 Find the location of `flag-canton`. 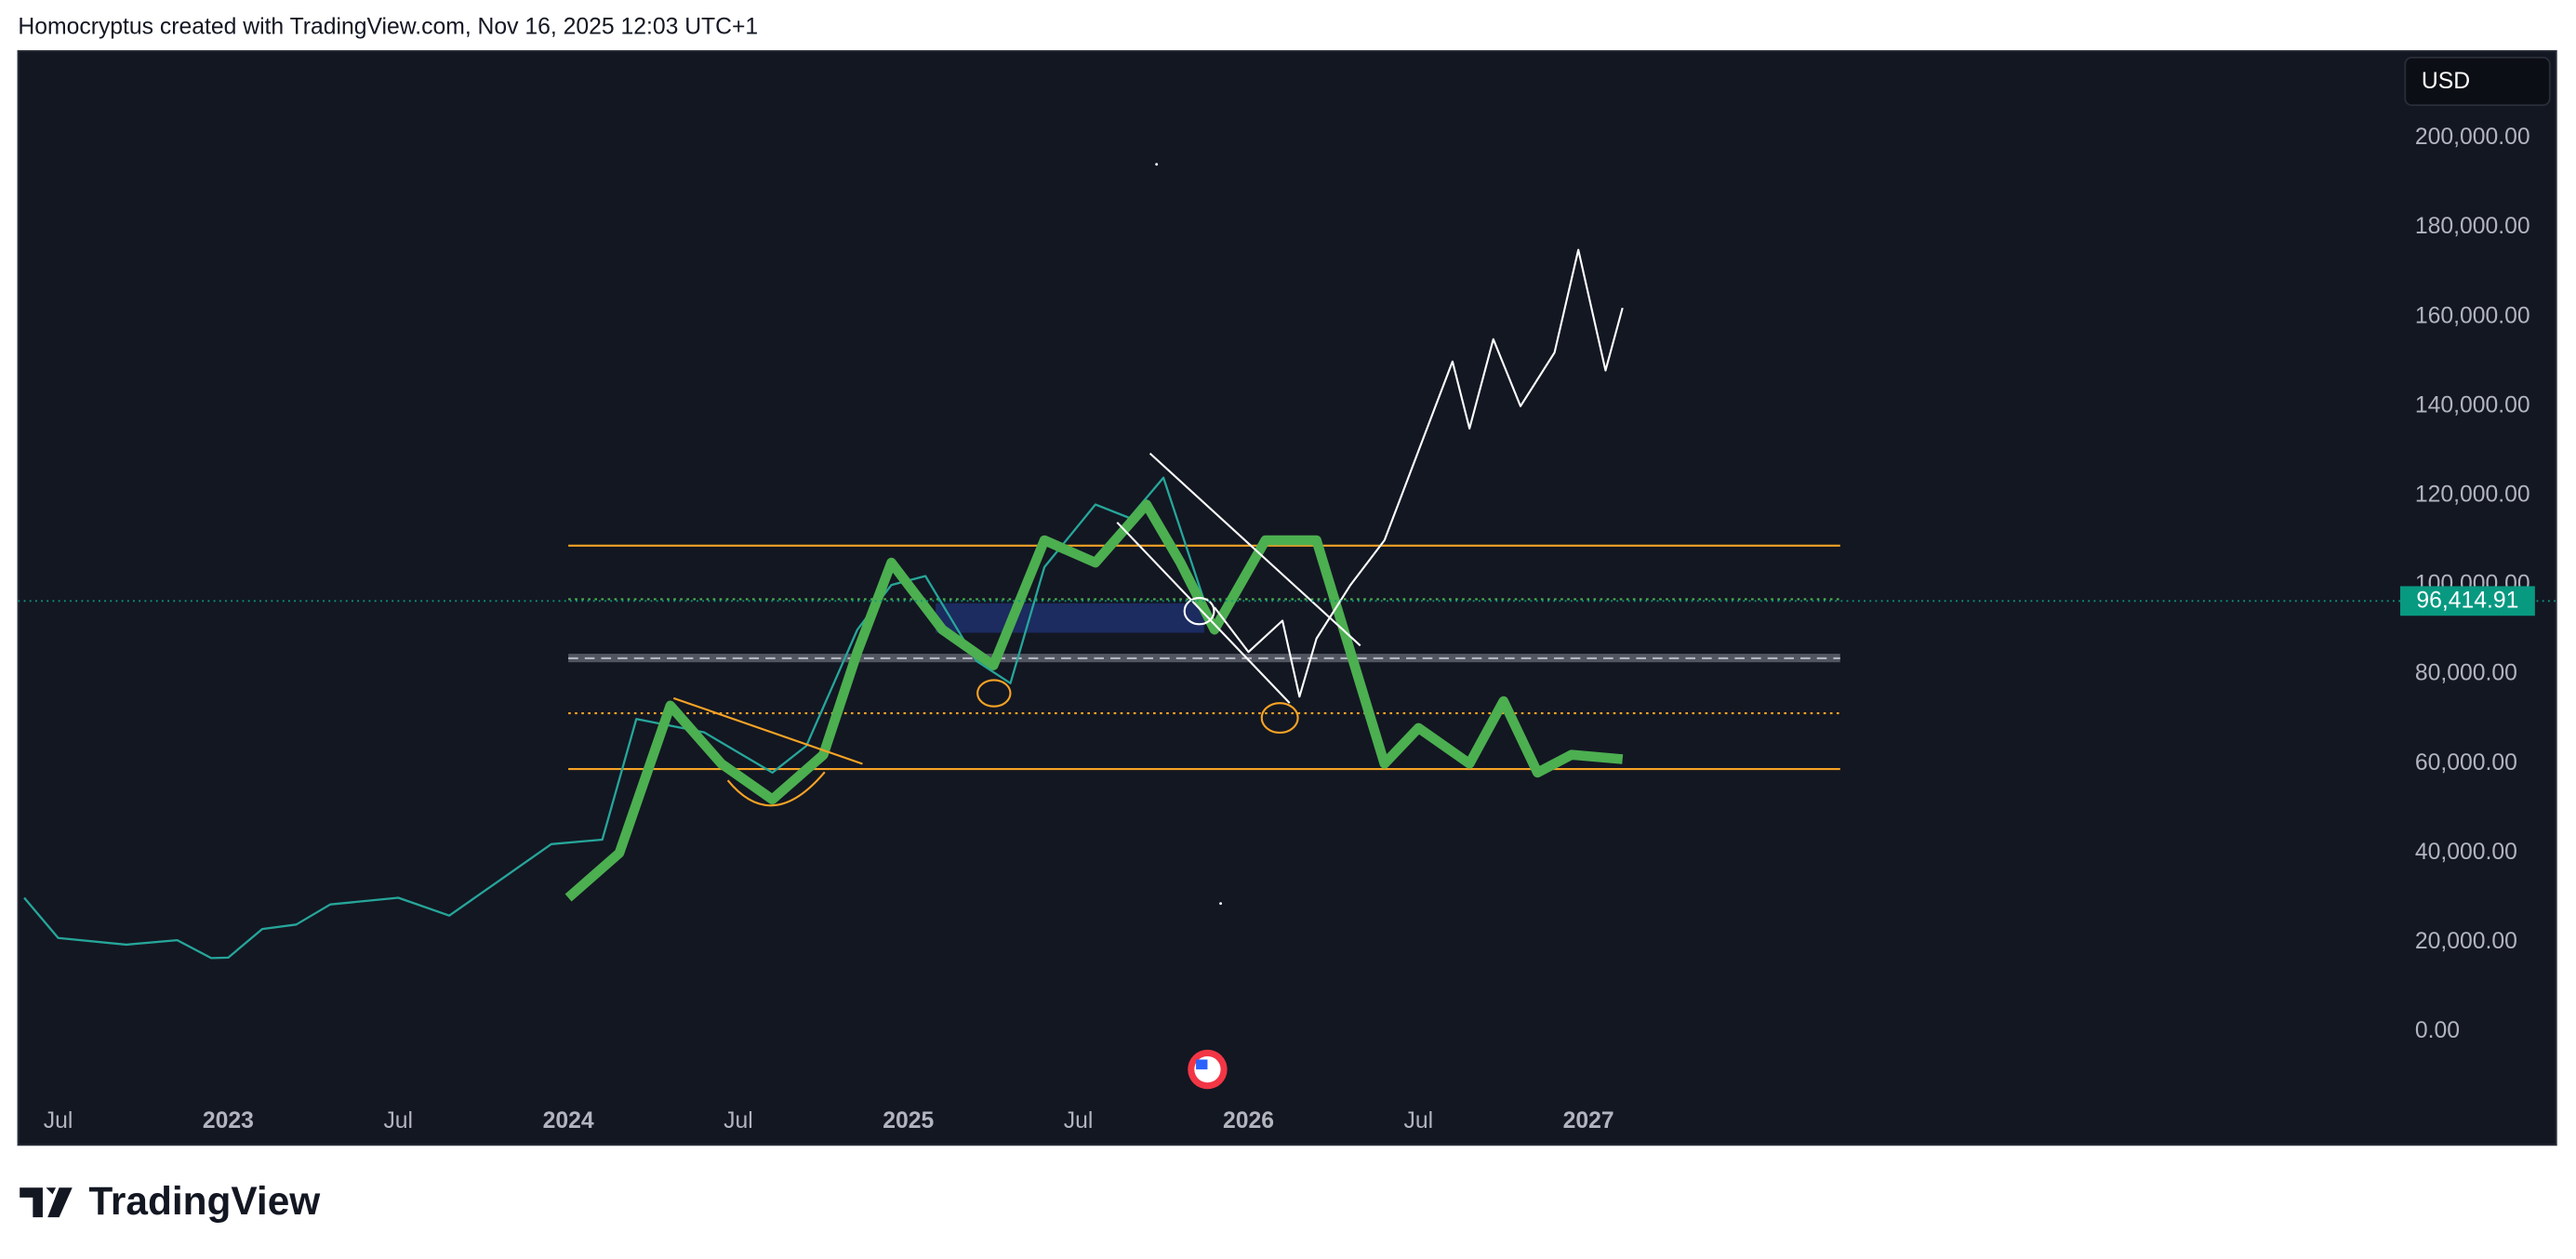

flag-canton is located at coordinates (1202, 1064).